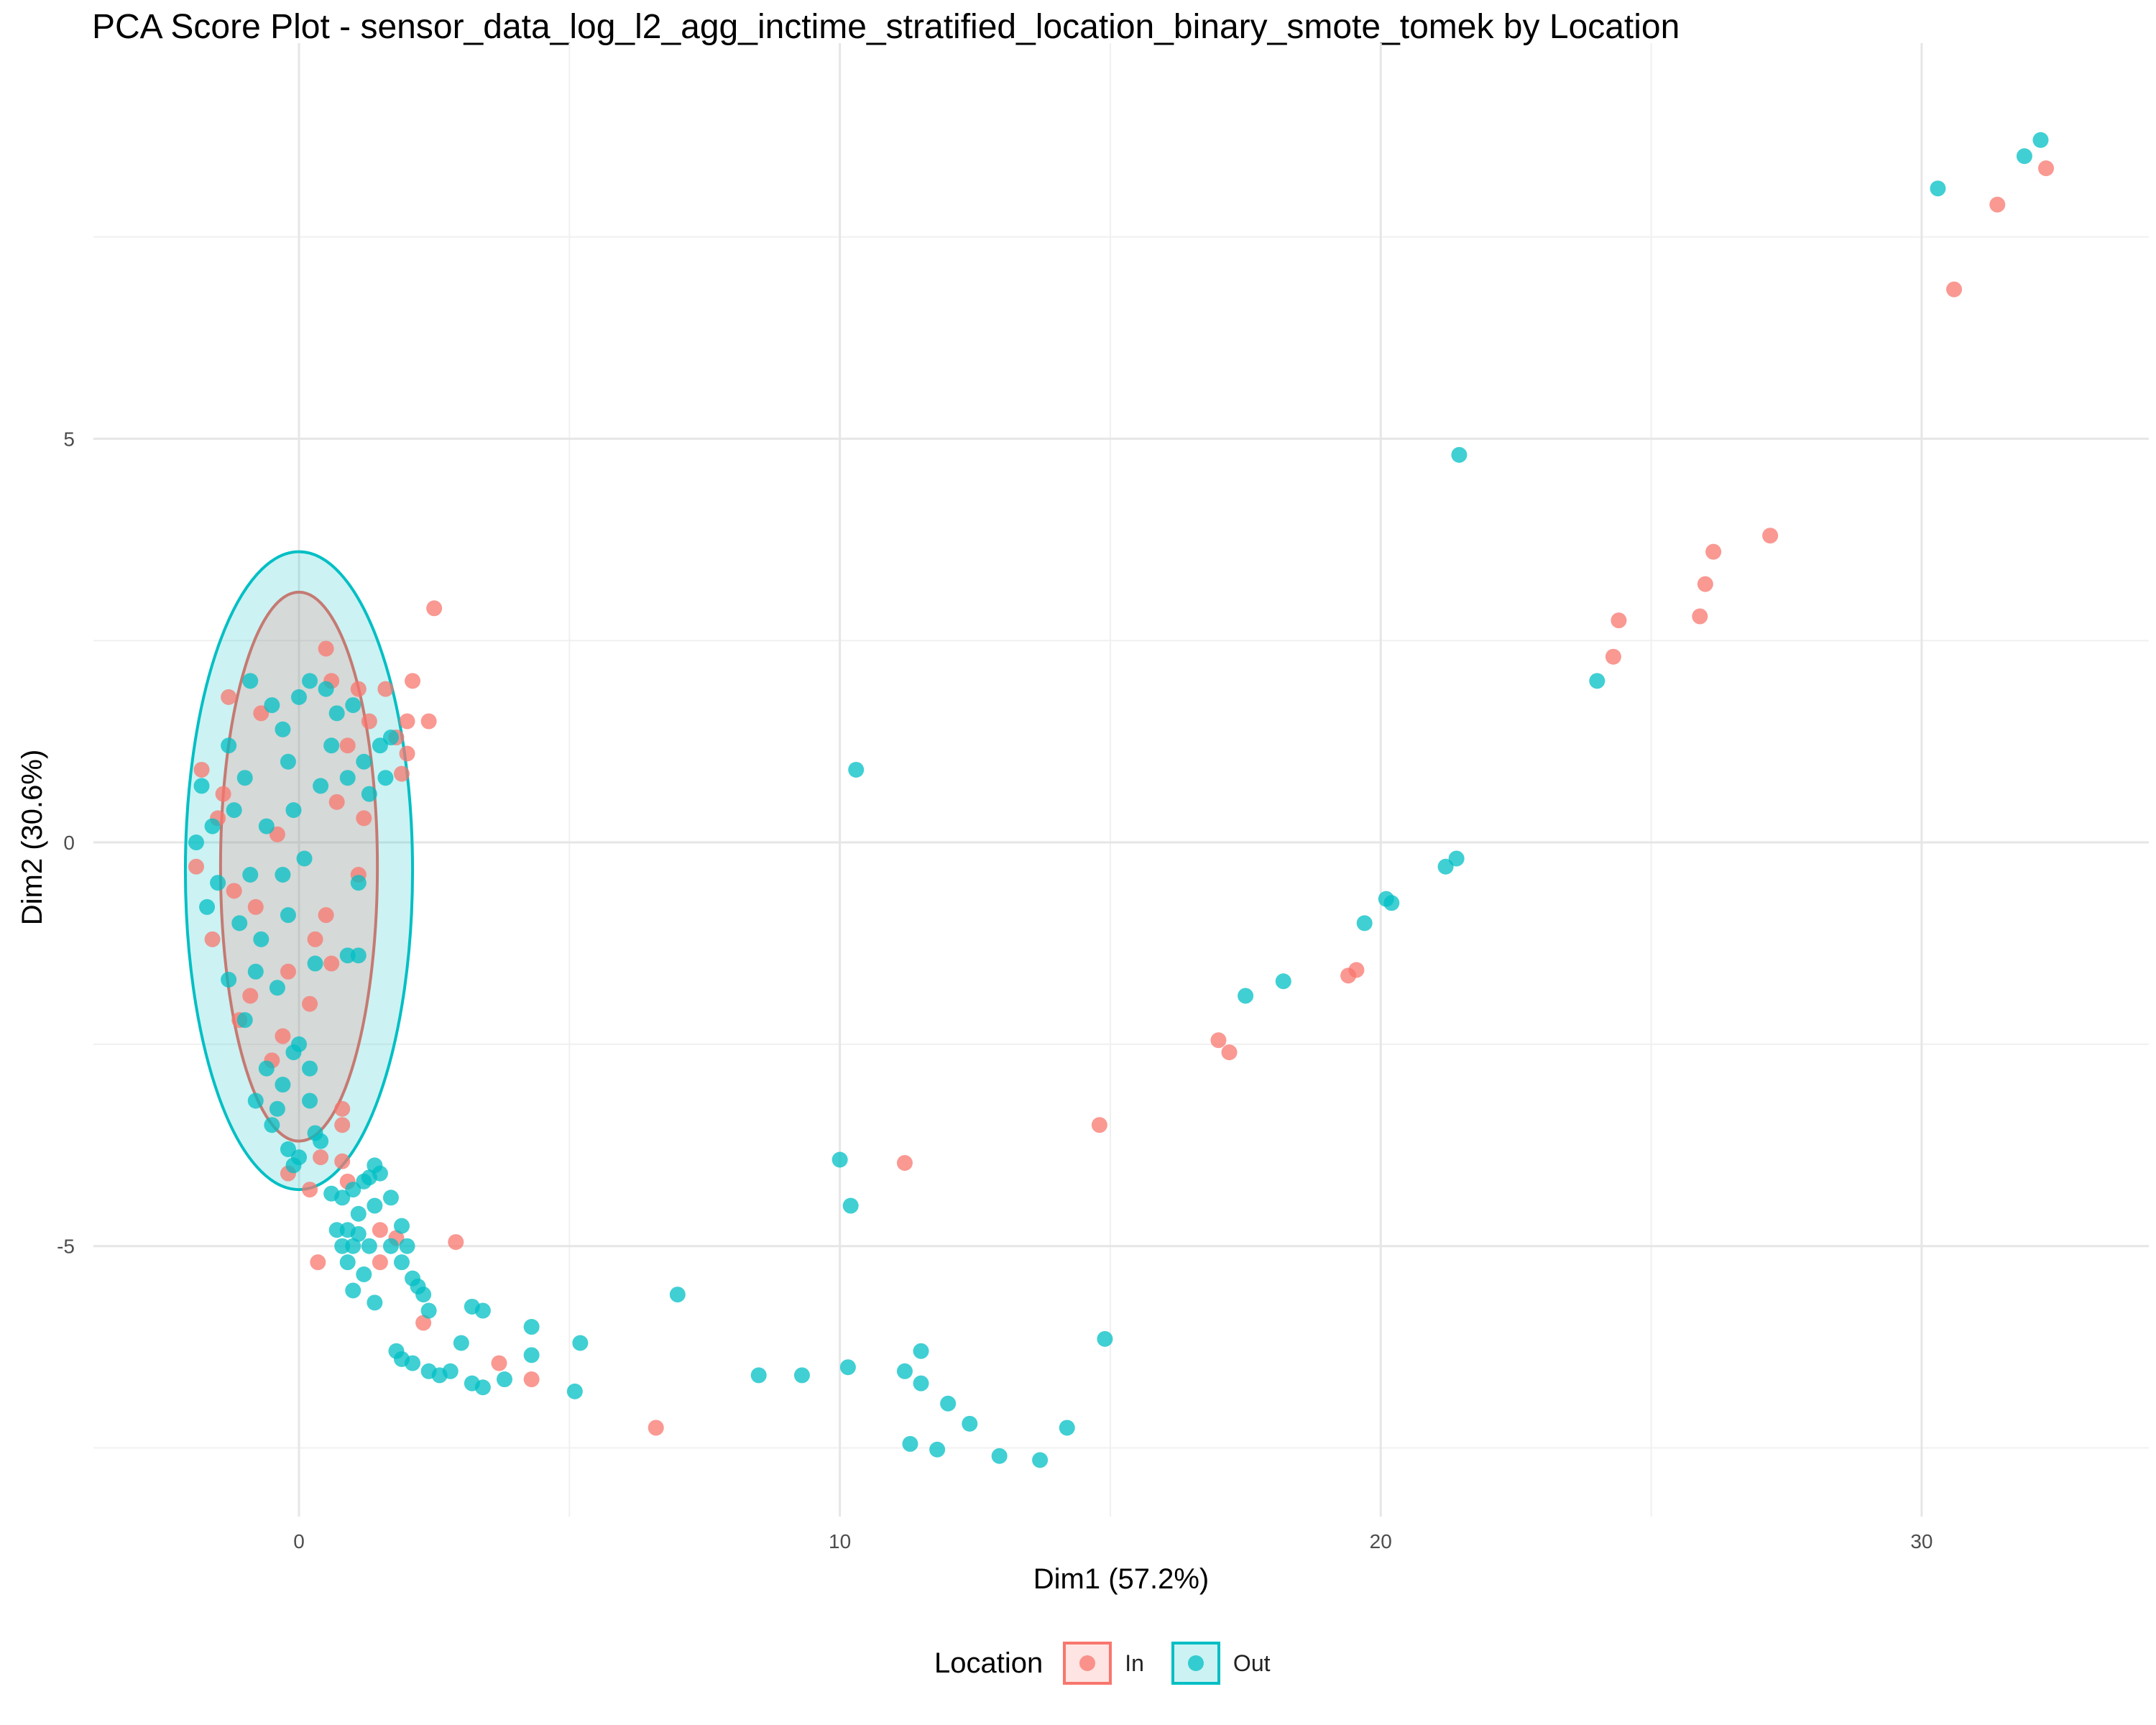  I want to click on legend-key-in, so click(1087, 1663).